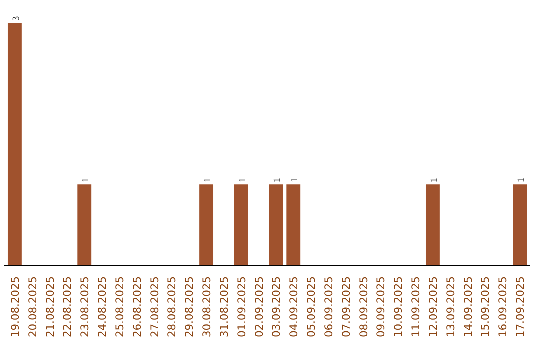 This screenshot has height=340, width=540. I want to click on x-tick-label: 13.09.2025, so click(451, 307).